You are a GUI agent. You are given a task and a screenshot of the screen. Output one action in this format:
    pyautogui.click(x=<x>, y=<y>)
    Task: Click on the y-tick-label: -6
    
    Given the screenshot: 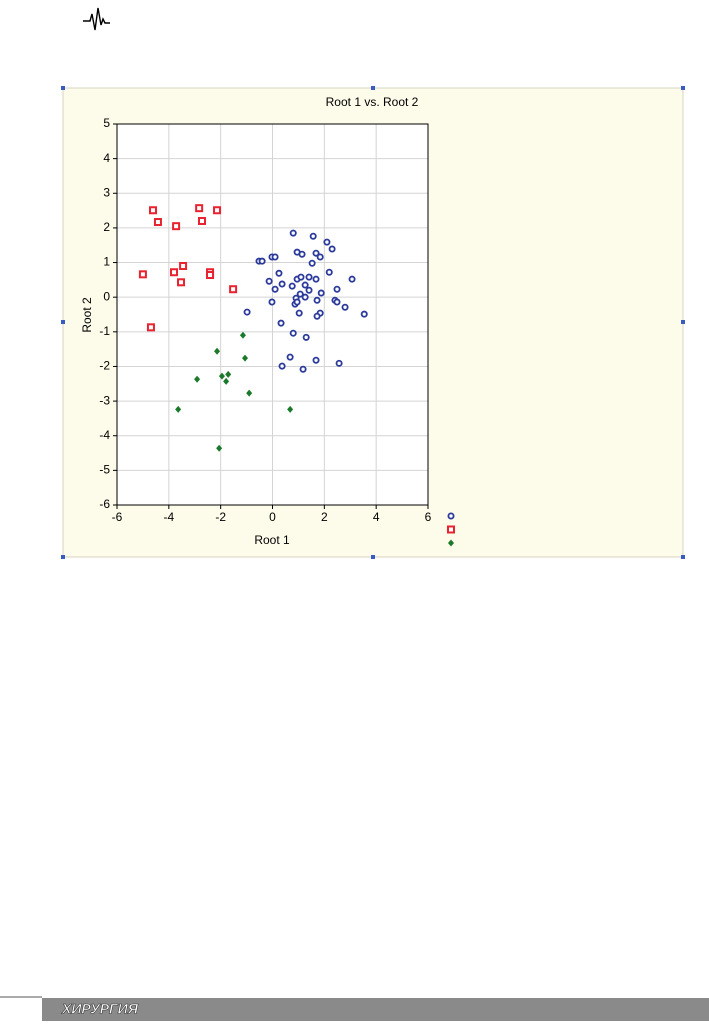 What is the action you would take?
    pyautogui.click(x=104, y=504)
    